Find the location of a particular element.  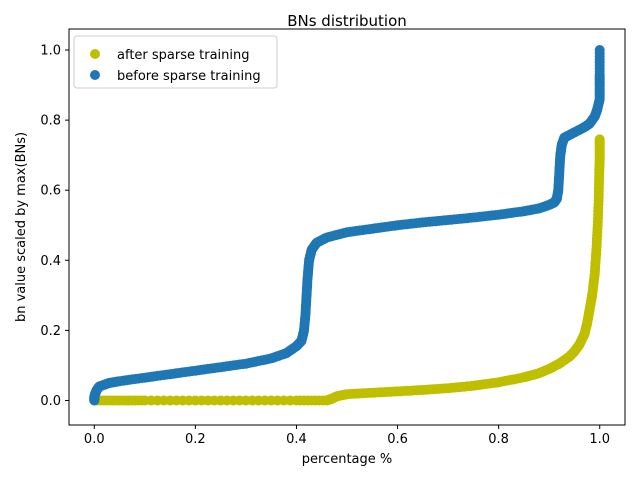

x-tick-label: 0.0 is located at coordinates (94, 439).